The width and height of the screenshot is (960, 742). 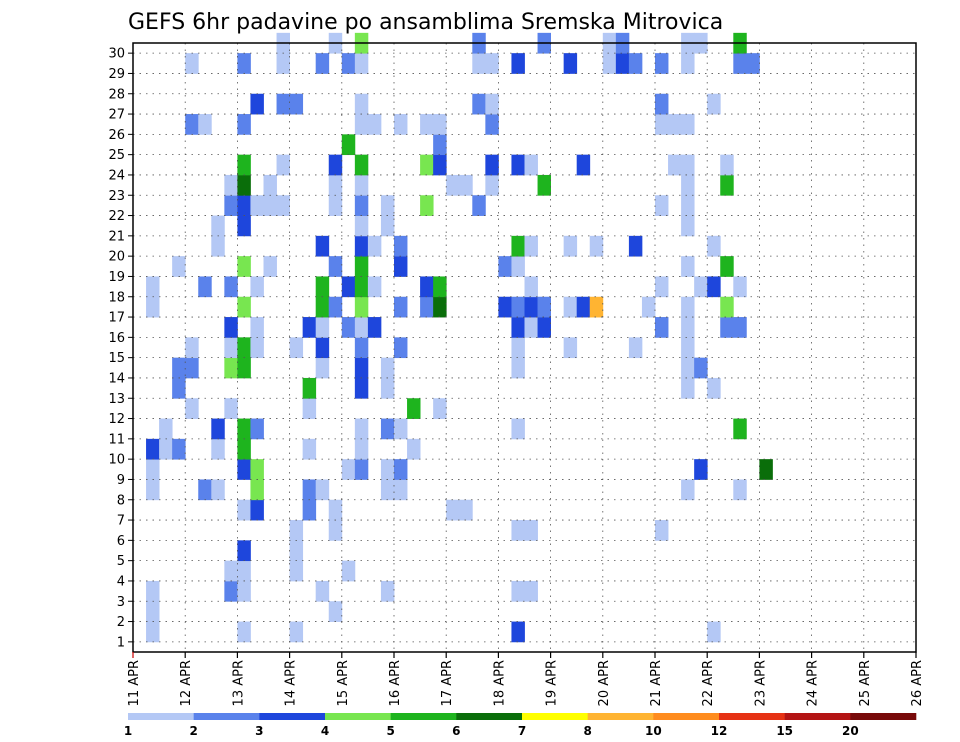 What do you see at coordinates (447, 683) in the screenshot?
I see `x-tick-label: 17 APR` at bounding box center [447, 683].